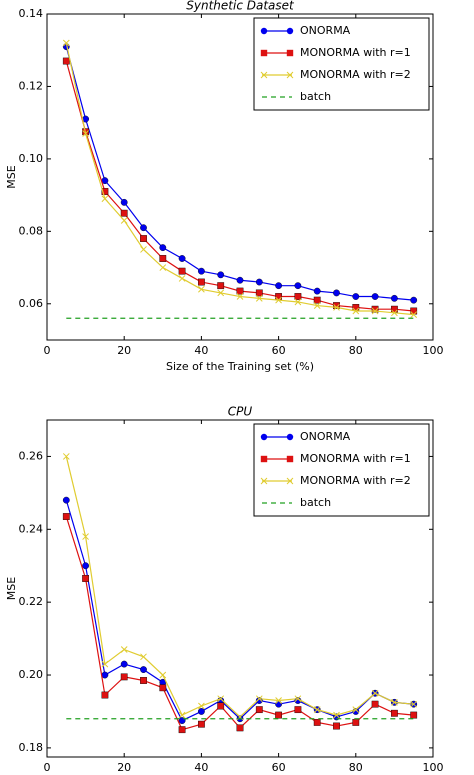 The width and height of the screenshot is (474, 775). I want to click on y-tick-label: 0.12, so click(31, 85).